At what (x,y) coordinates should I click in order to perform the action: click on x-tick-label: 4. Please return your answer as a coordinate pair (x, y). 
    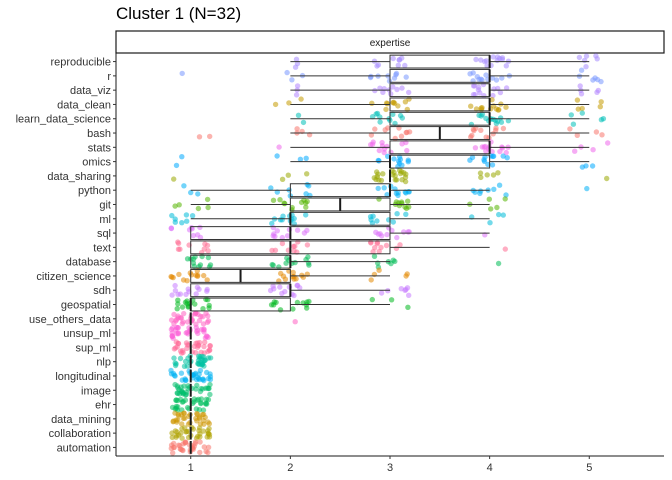
    Looking at the image, I should click on (490, 468).